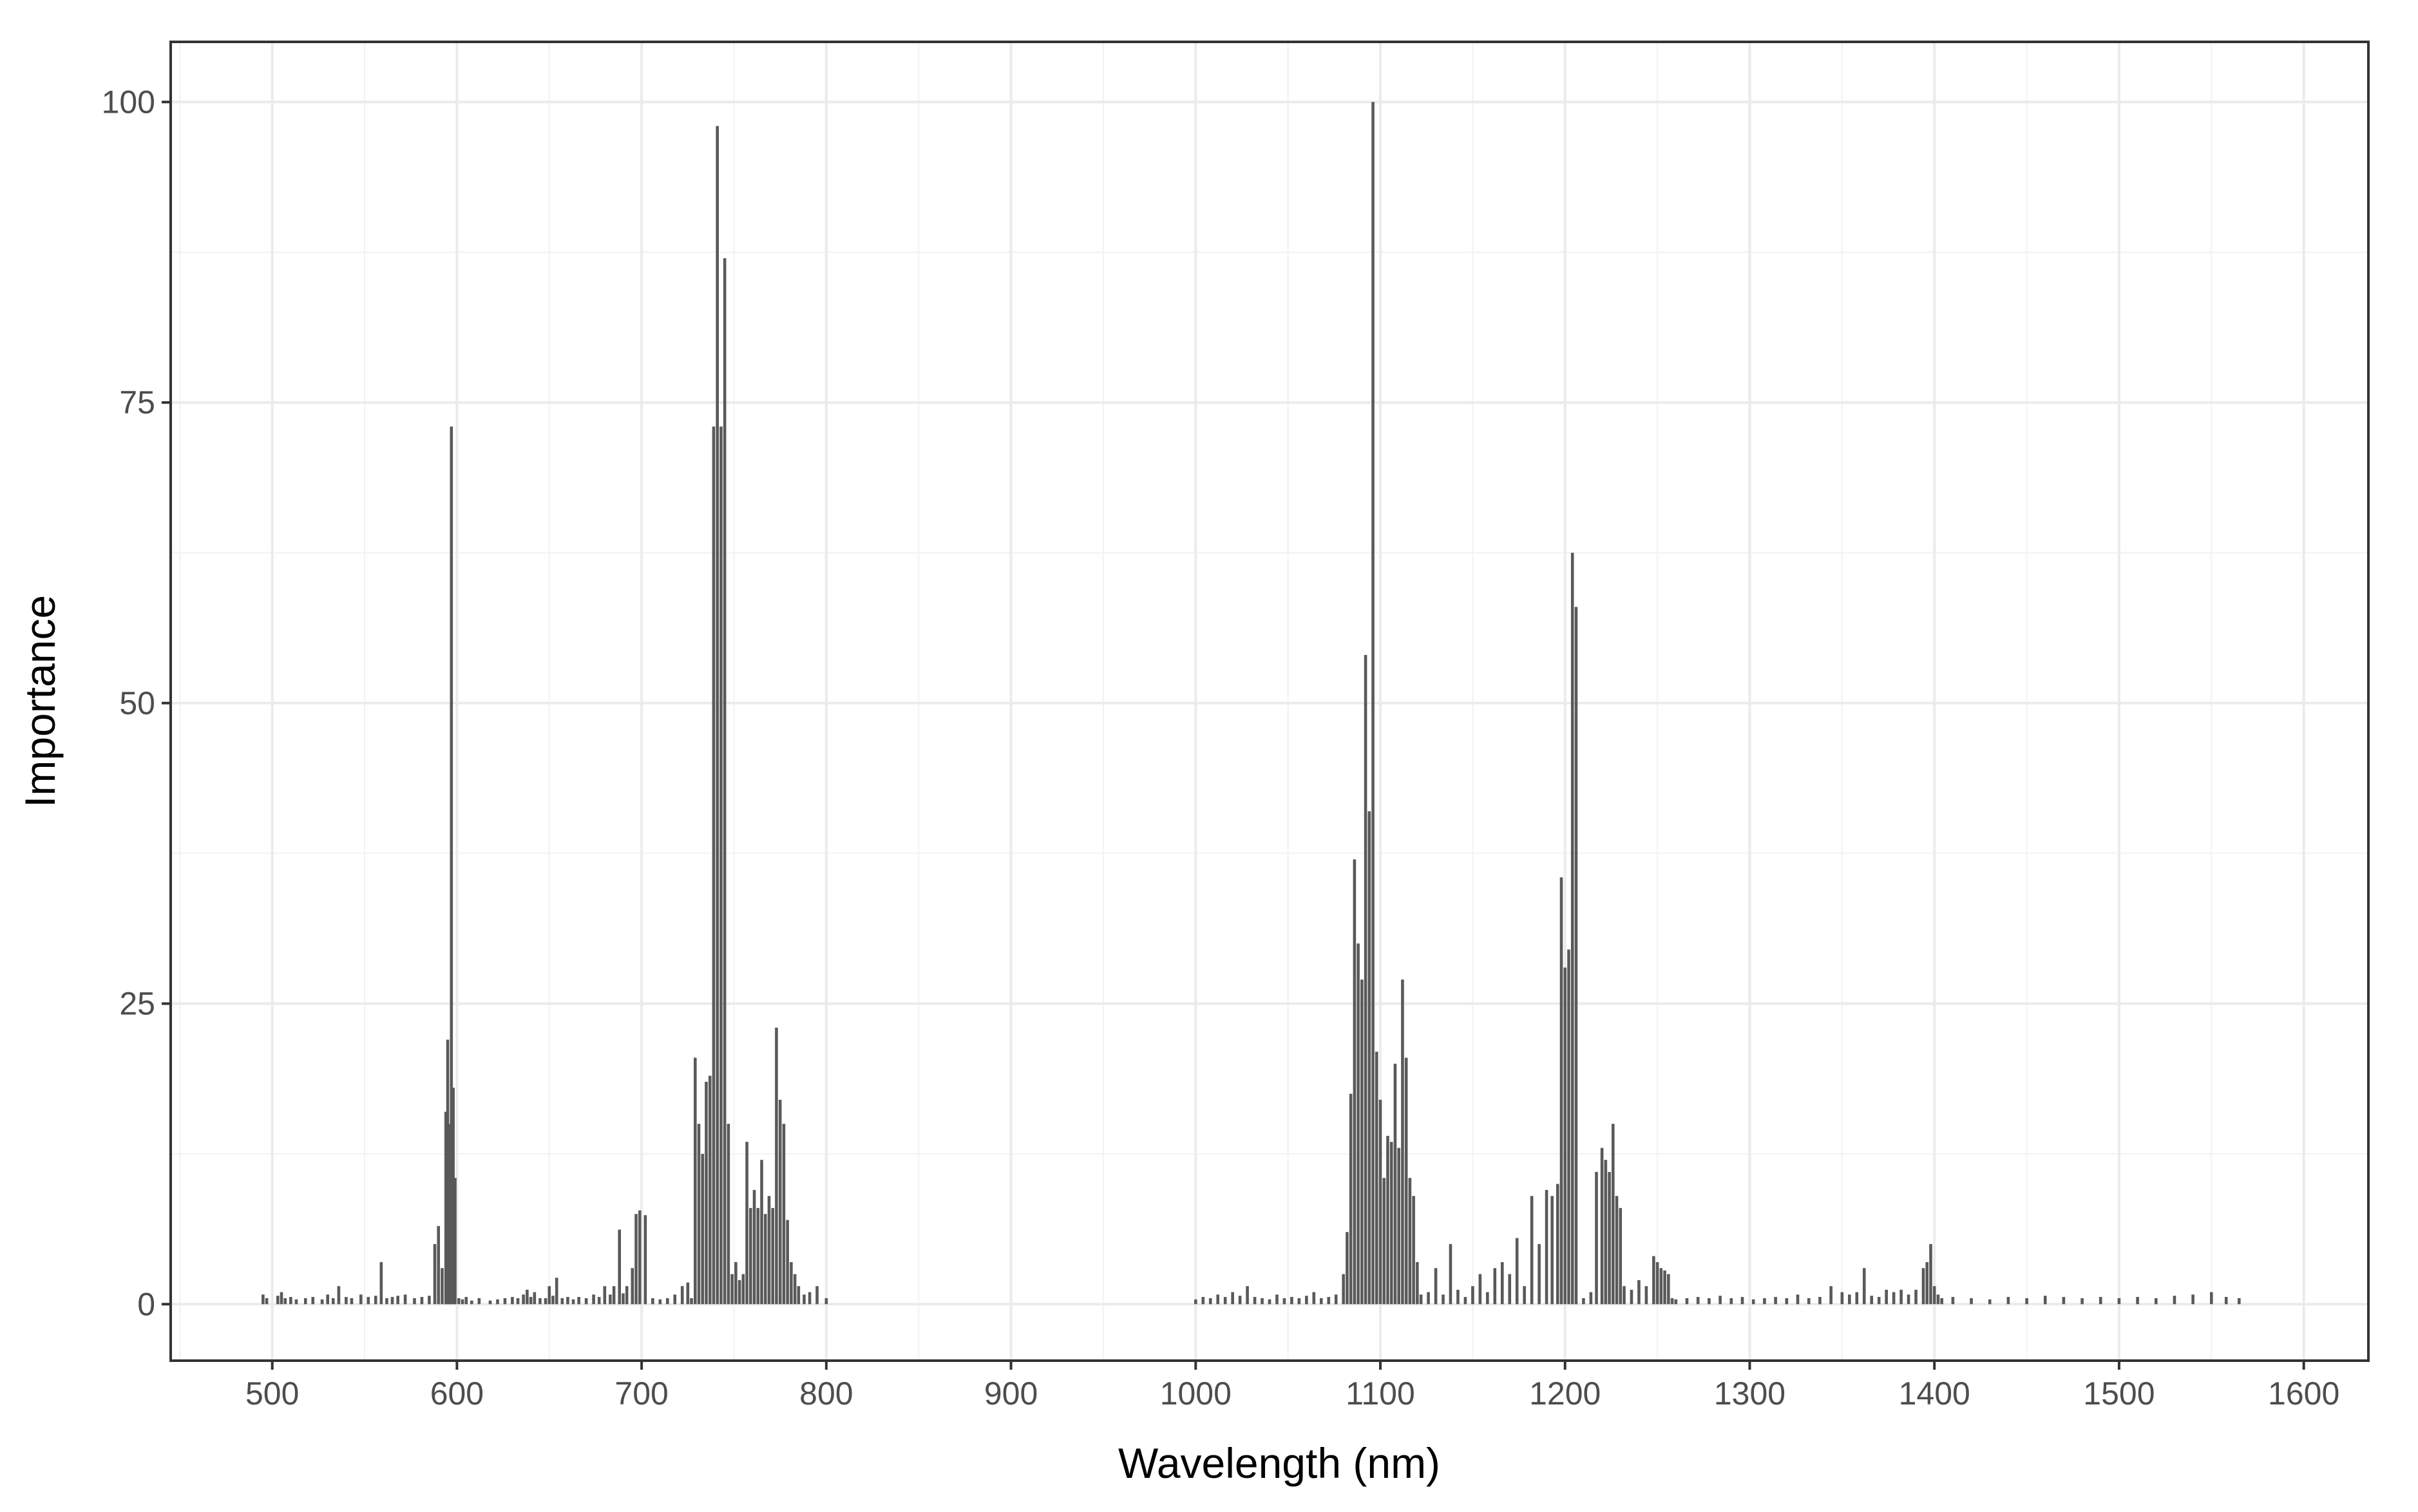  Describe the element at coordinates (272, 1393) in the screenshot. I see `x-tick-label: 500` at that location.